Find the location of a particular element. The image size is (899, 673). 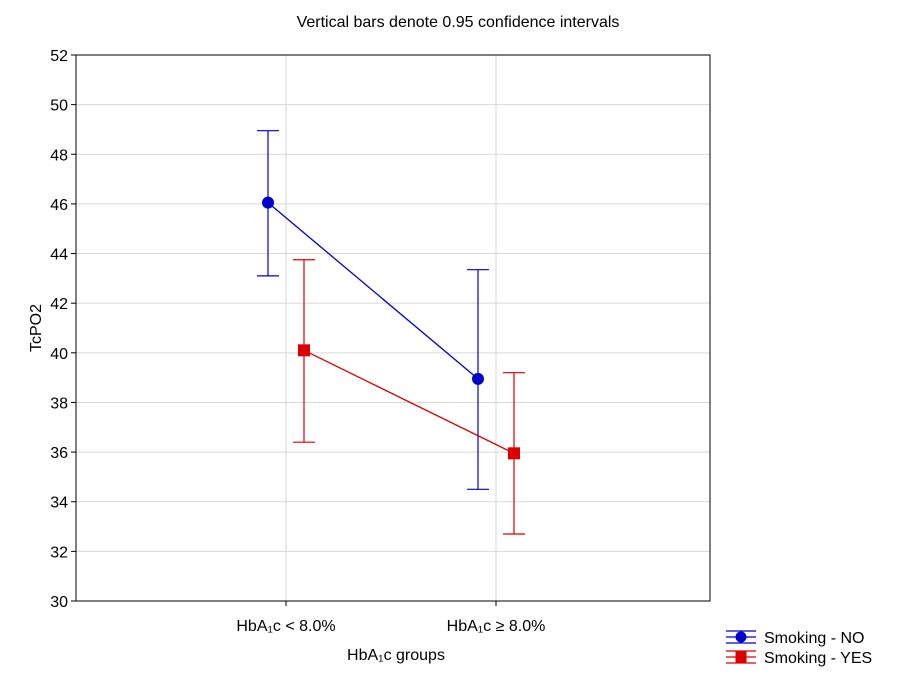

y-tick-label: 40 is located at coordinates (59, 354).